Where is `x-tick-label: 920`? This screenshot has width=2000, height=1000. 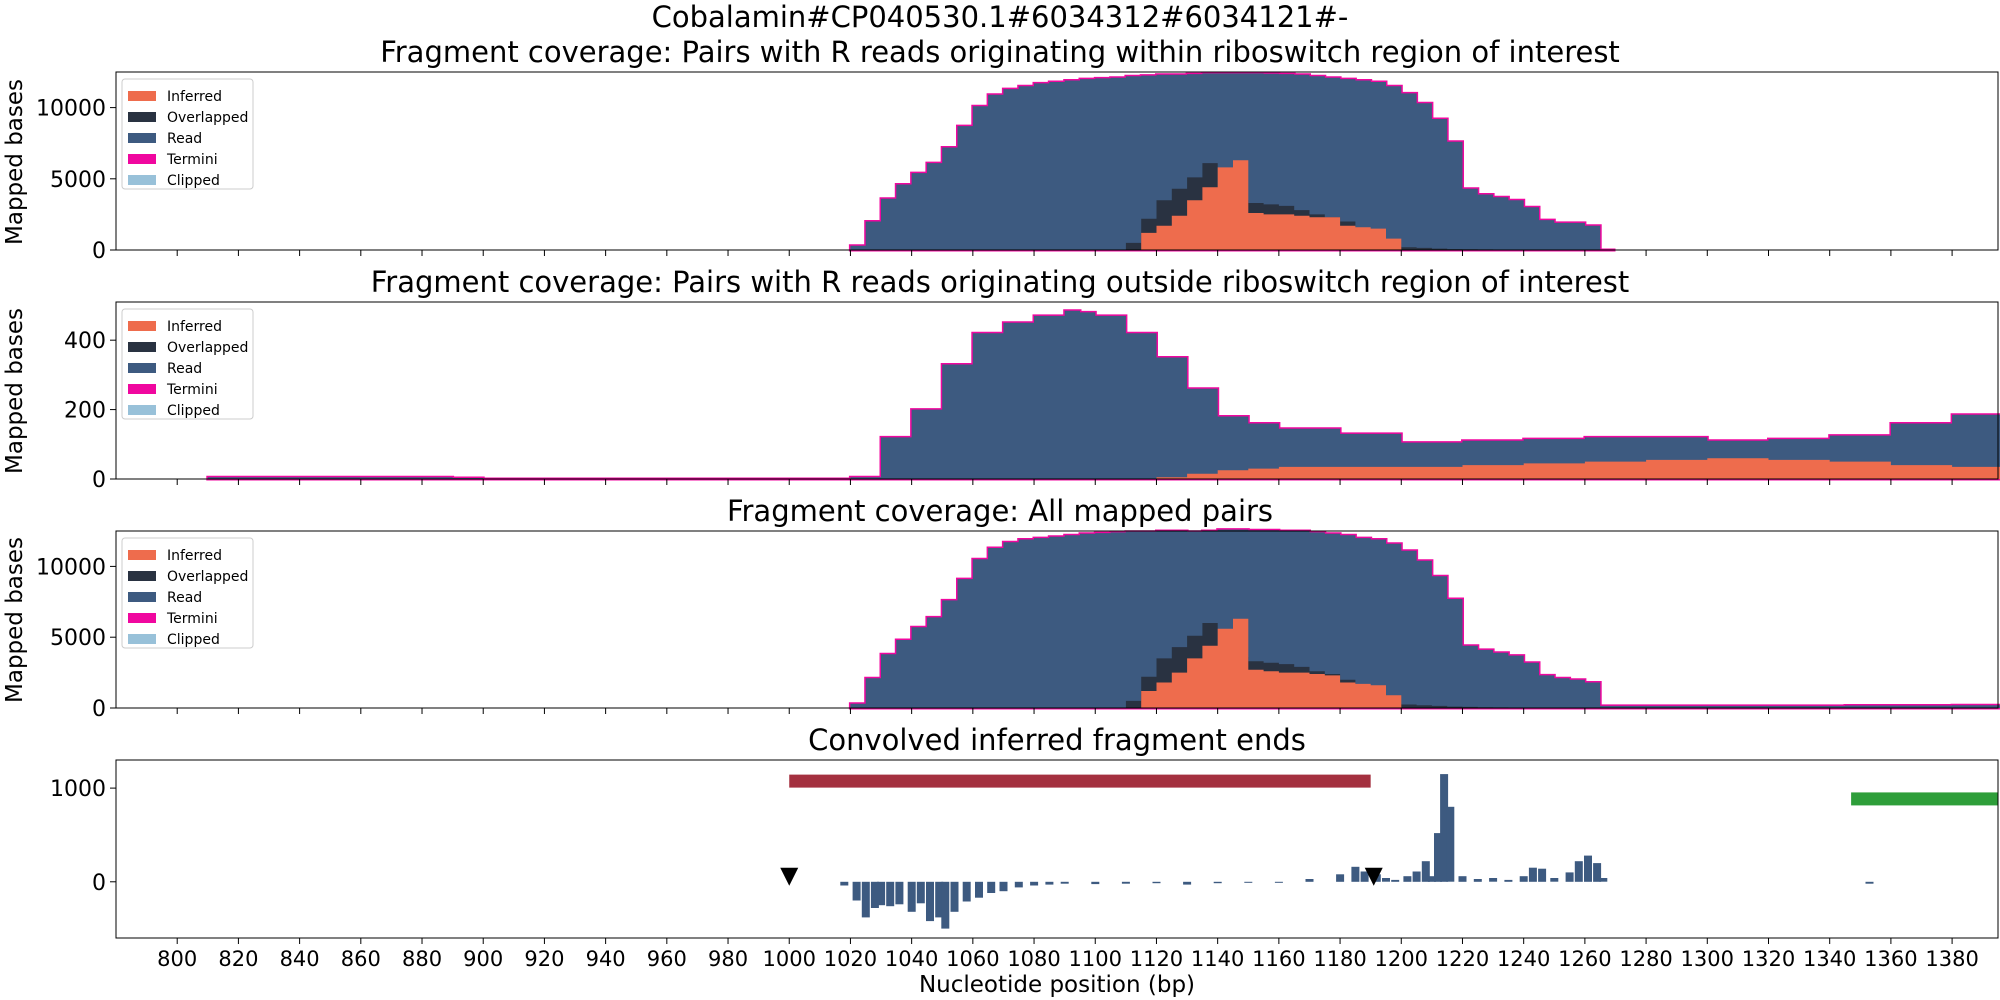 x-tick-label: 920 is located at coordinates (544, 959).